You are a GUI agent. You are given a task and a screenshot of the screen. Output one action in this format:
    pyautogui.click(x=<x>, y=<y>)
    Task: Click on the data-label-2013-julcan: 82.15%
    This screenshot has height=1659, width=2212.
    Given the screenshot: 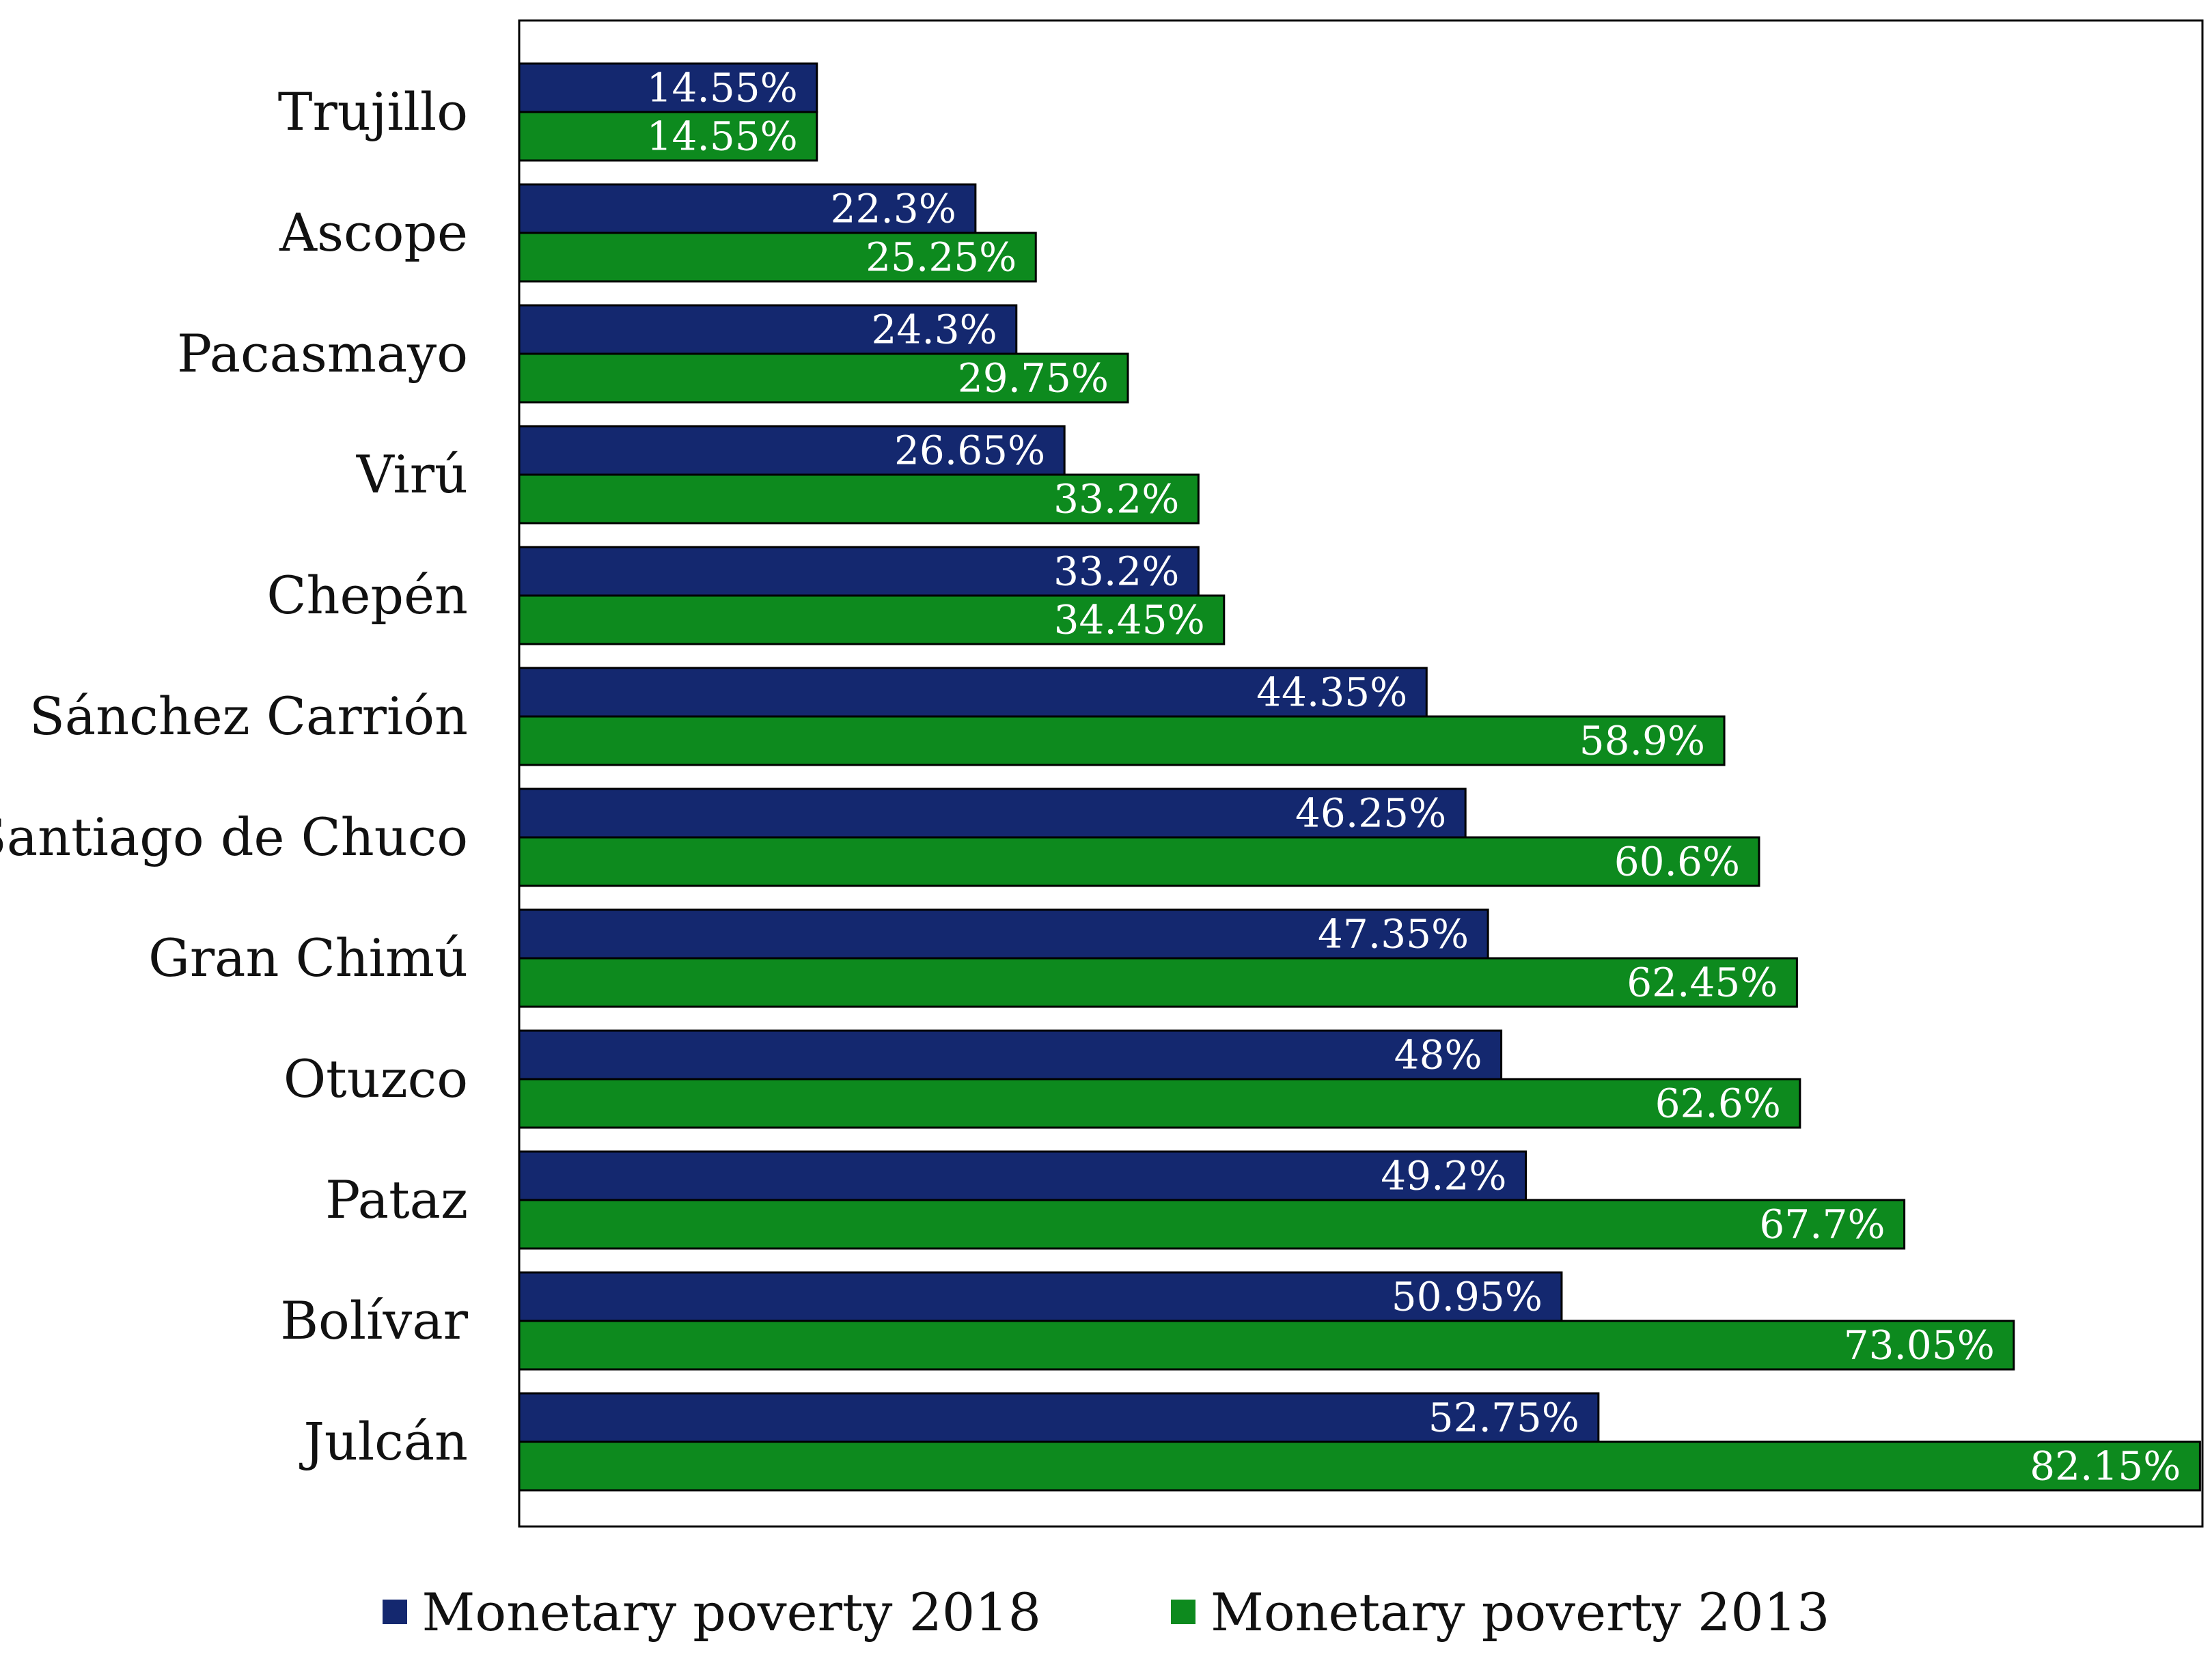 What is the action you would take?
    pyautogui.click(x=2106, y=1467)
    